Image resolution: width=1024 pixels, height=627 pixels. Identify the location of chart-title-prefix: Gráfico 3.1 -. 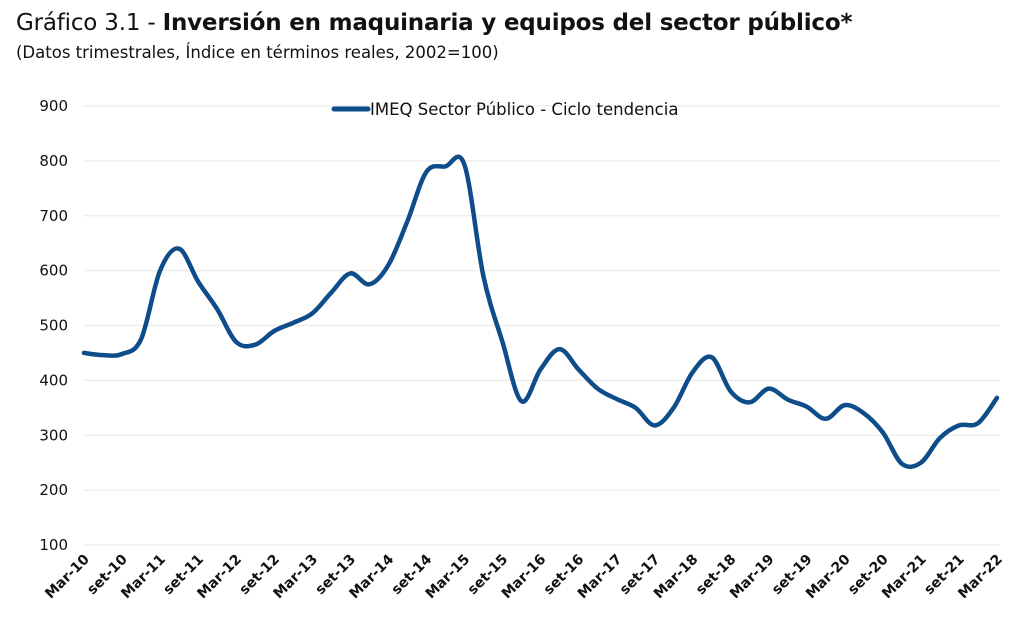
(89, 23).